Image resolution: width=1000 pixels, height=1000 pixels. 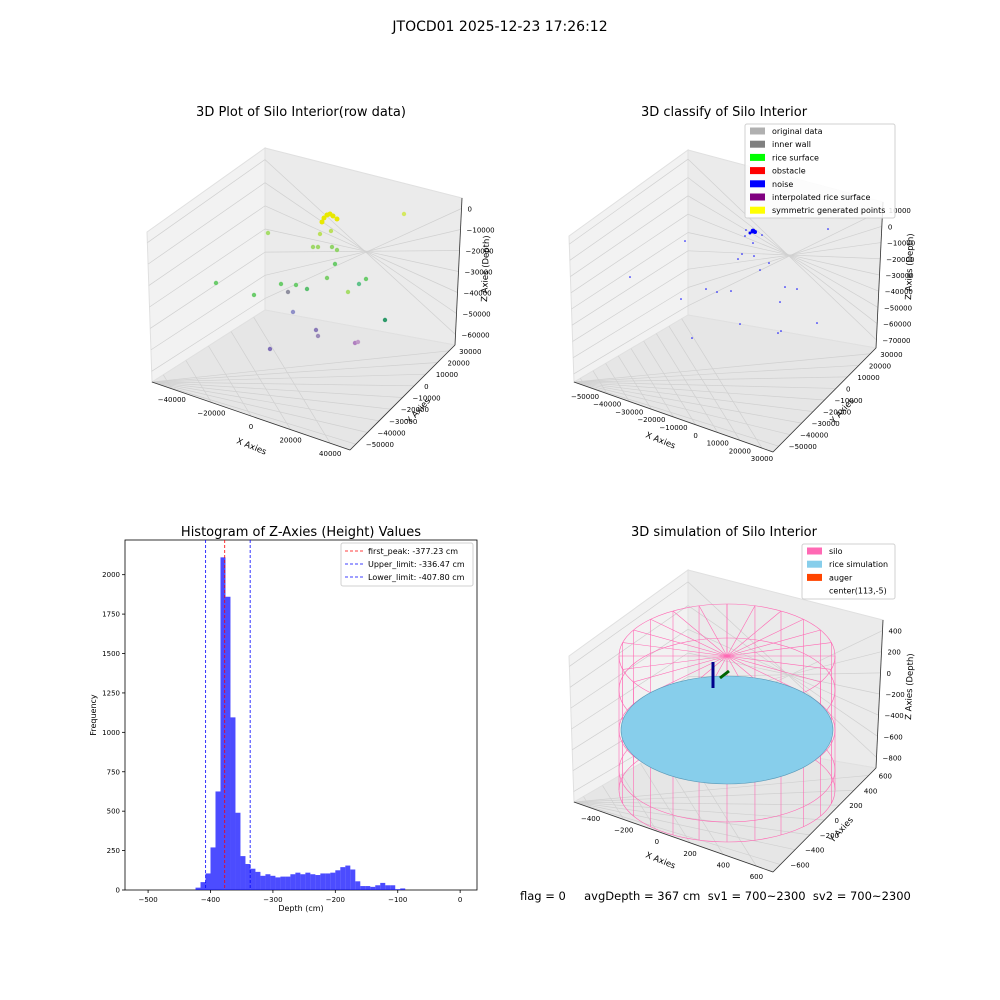 What do you see at coordinates (901, 244) in the screenshot?
I see `p2-zticks-label: −10000` at bounding box center [901, 244].